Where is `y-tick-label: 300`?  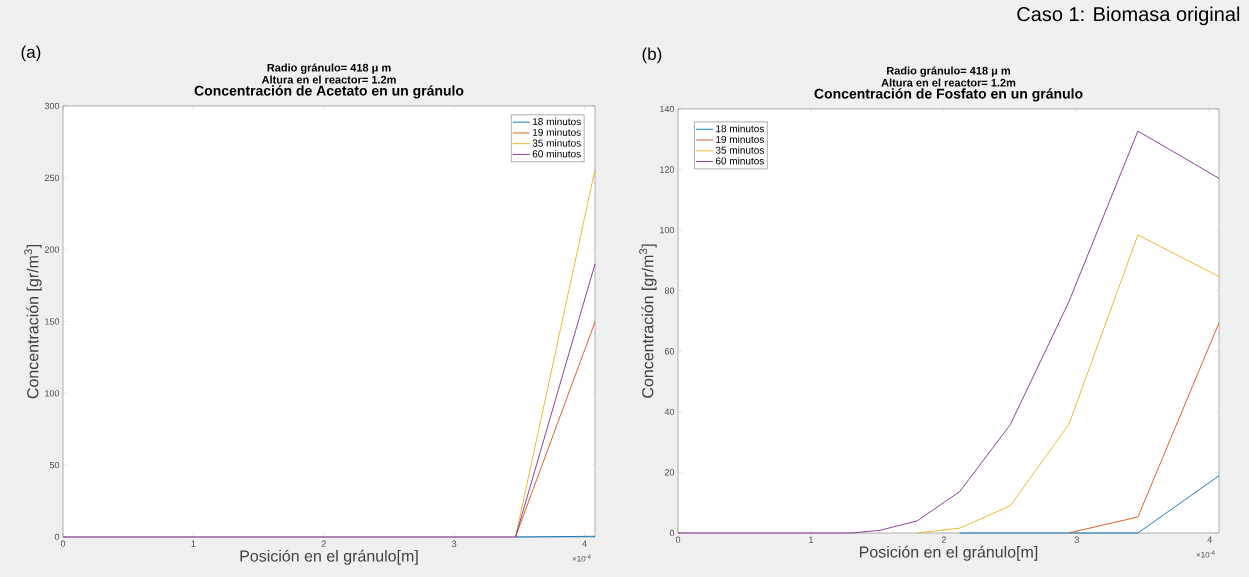 y-tick-label: 300 is located at coordinates (52, 106).